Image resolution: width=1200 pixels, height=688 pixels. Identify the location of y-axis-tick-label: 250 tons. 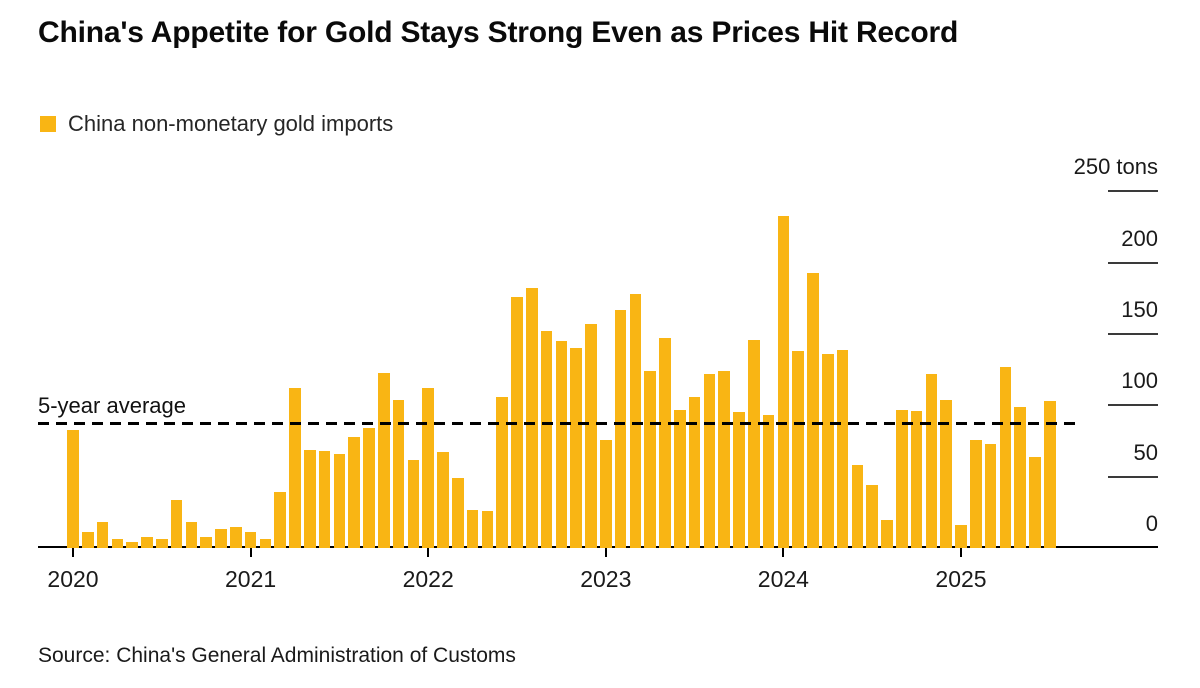
(1115, 167).